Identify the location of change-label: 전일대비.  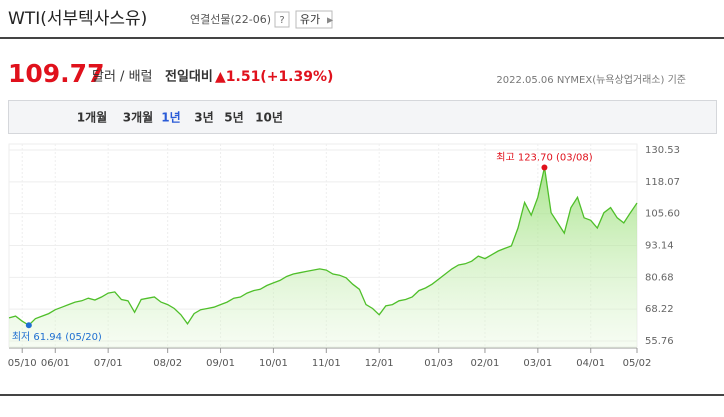
(189, 77).